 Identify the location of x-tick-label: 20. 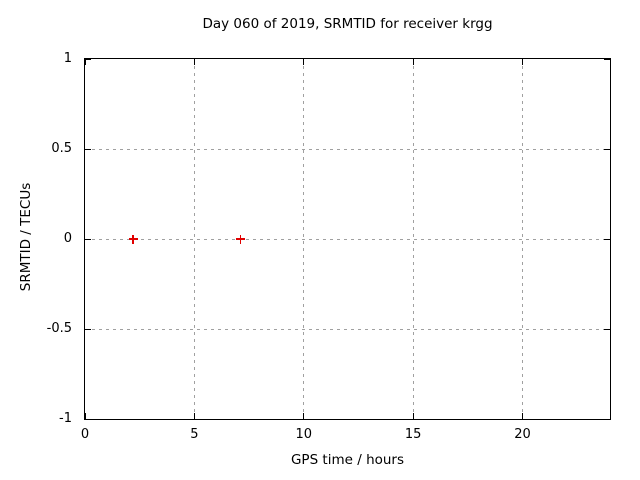
(522, 434).